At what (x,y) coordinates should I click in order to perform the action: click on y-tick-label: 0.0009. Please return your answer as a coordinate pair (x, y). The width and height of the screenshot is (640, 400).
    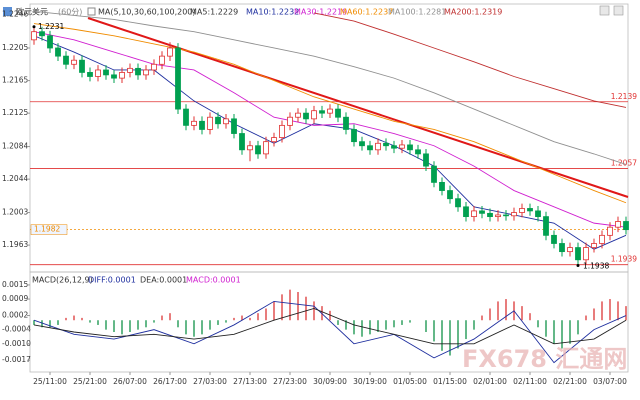
    Looking at the image, I should click on (15, 298).